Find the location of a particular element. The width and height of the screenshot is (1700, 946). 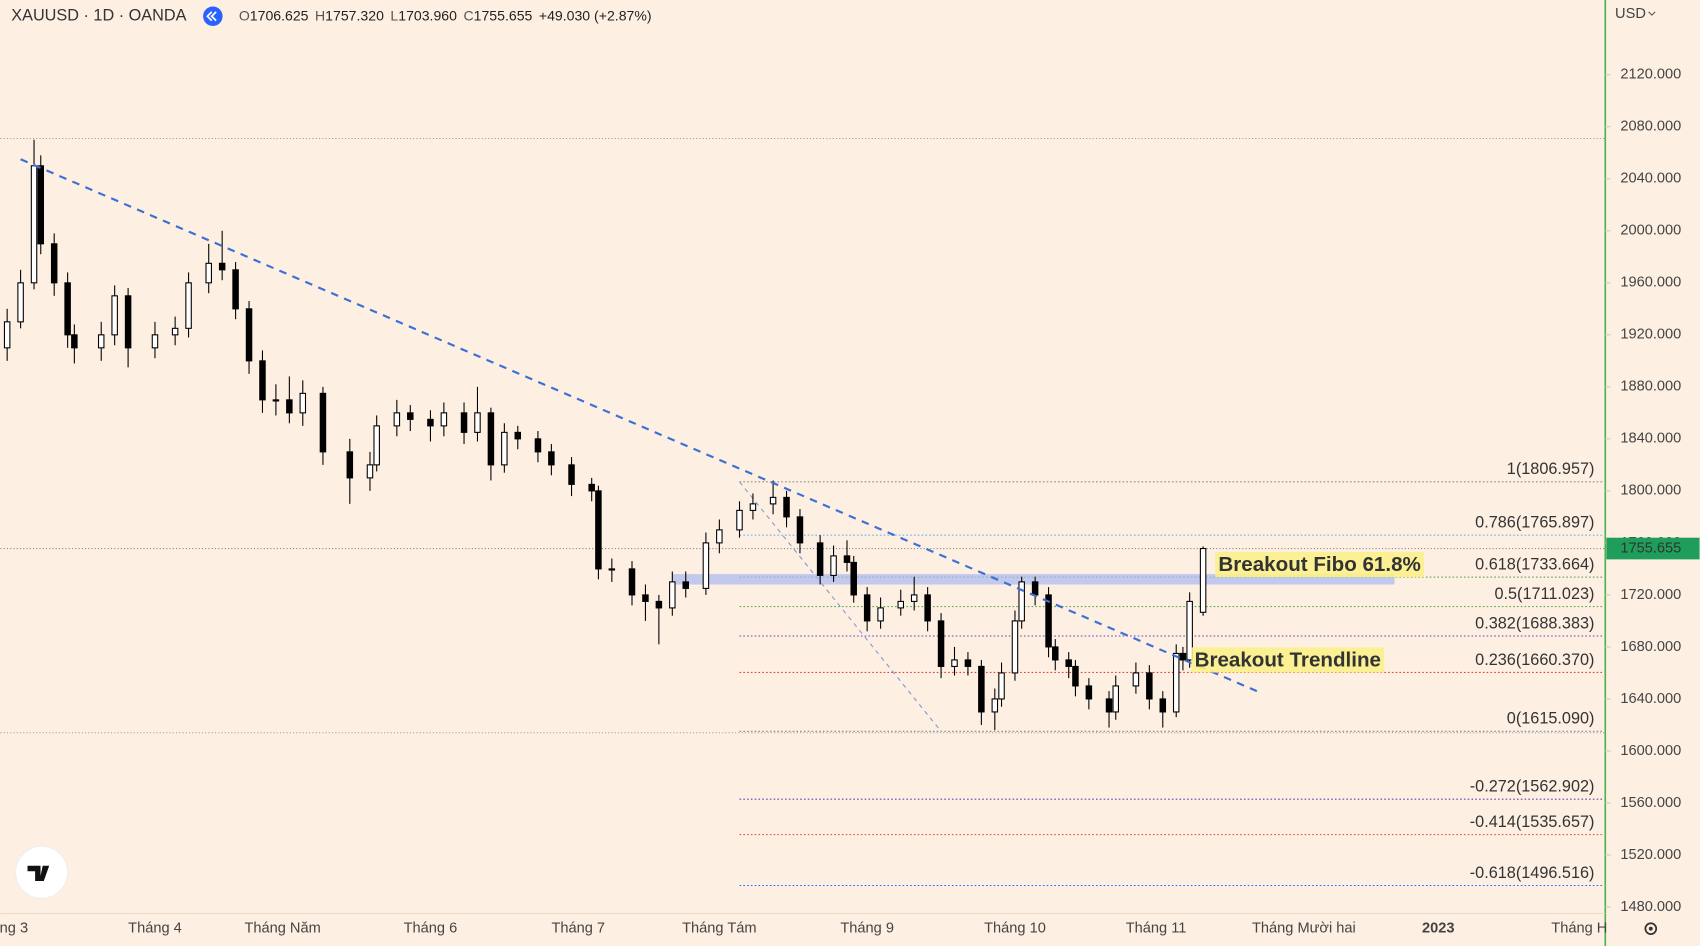

x-tick-label: 2023 is located at coordinates (1438, 929).